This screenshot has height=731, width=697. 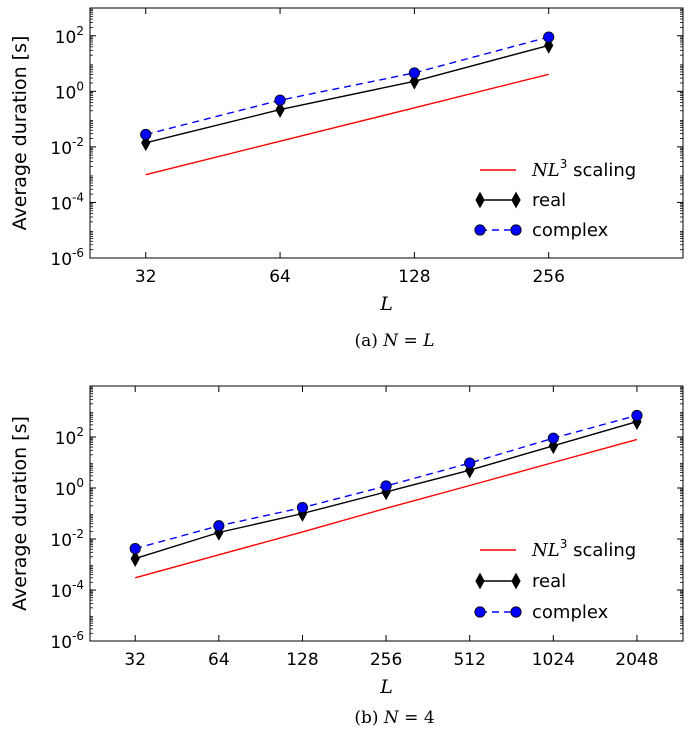 I want to click on x-tick-label: 512, so click(x=469, y=660).